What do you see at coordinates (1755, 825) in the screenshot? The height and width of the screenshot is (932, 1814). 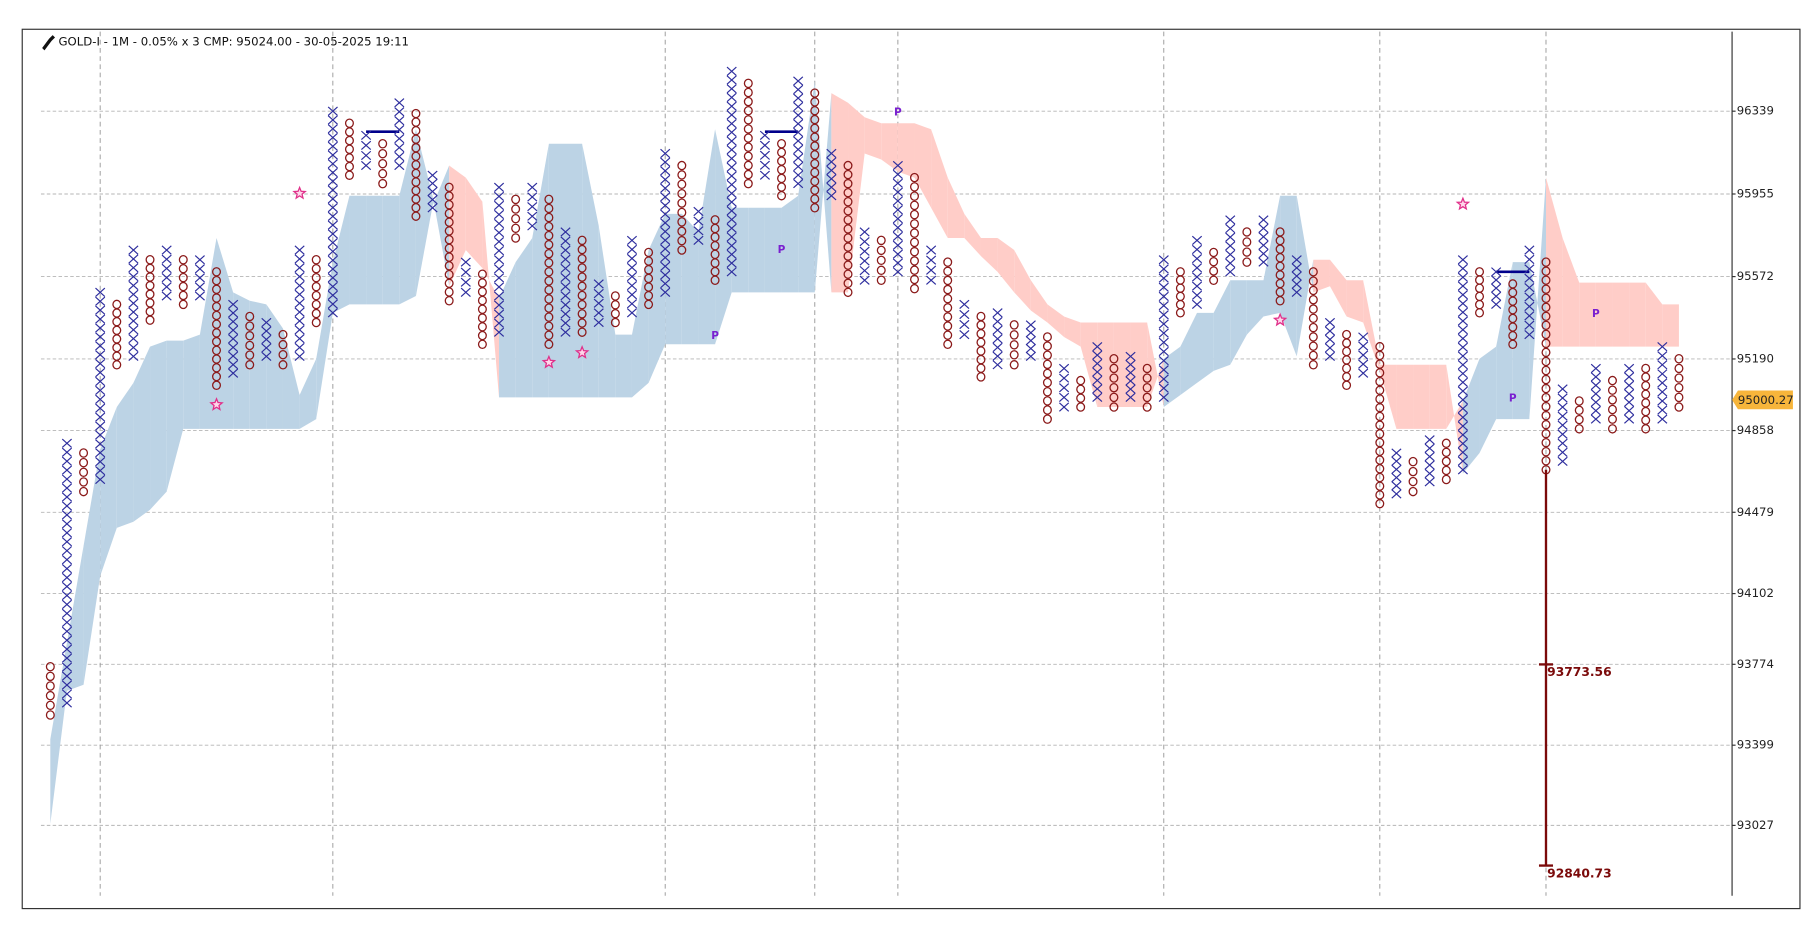 I see `y-tick-label: 93027` at bounding box center [1755, 825].